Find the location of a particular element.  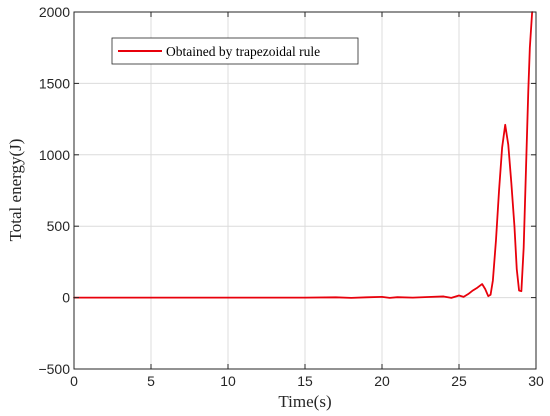

y-tick-label: −500 is located at coordinates (54, 369).